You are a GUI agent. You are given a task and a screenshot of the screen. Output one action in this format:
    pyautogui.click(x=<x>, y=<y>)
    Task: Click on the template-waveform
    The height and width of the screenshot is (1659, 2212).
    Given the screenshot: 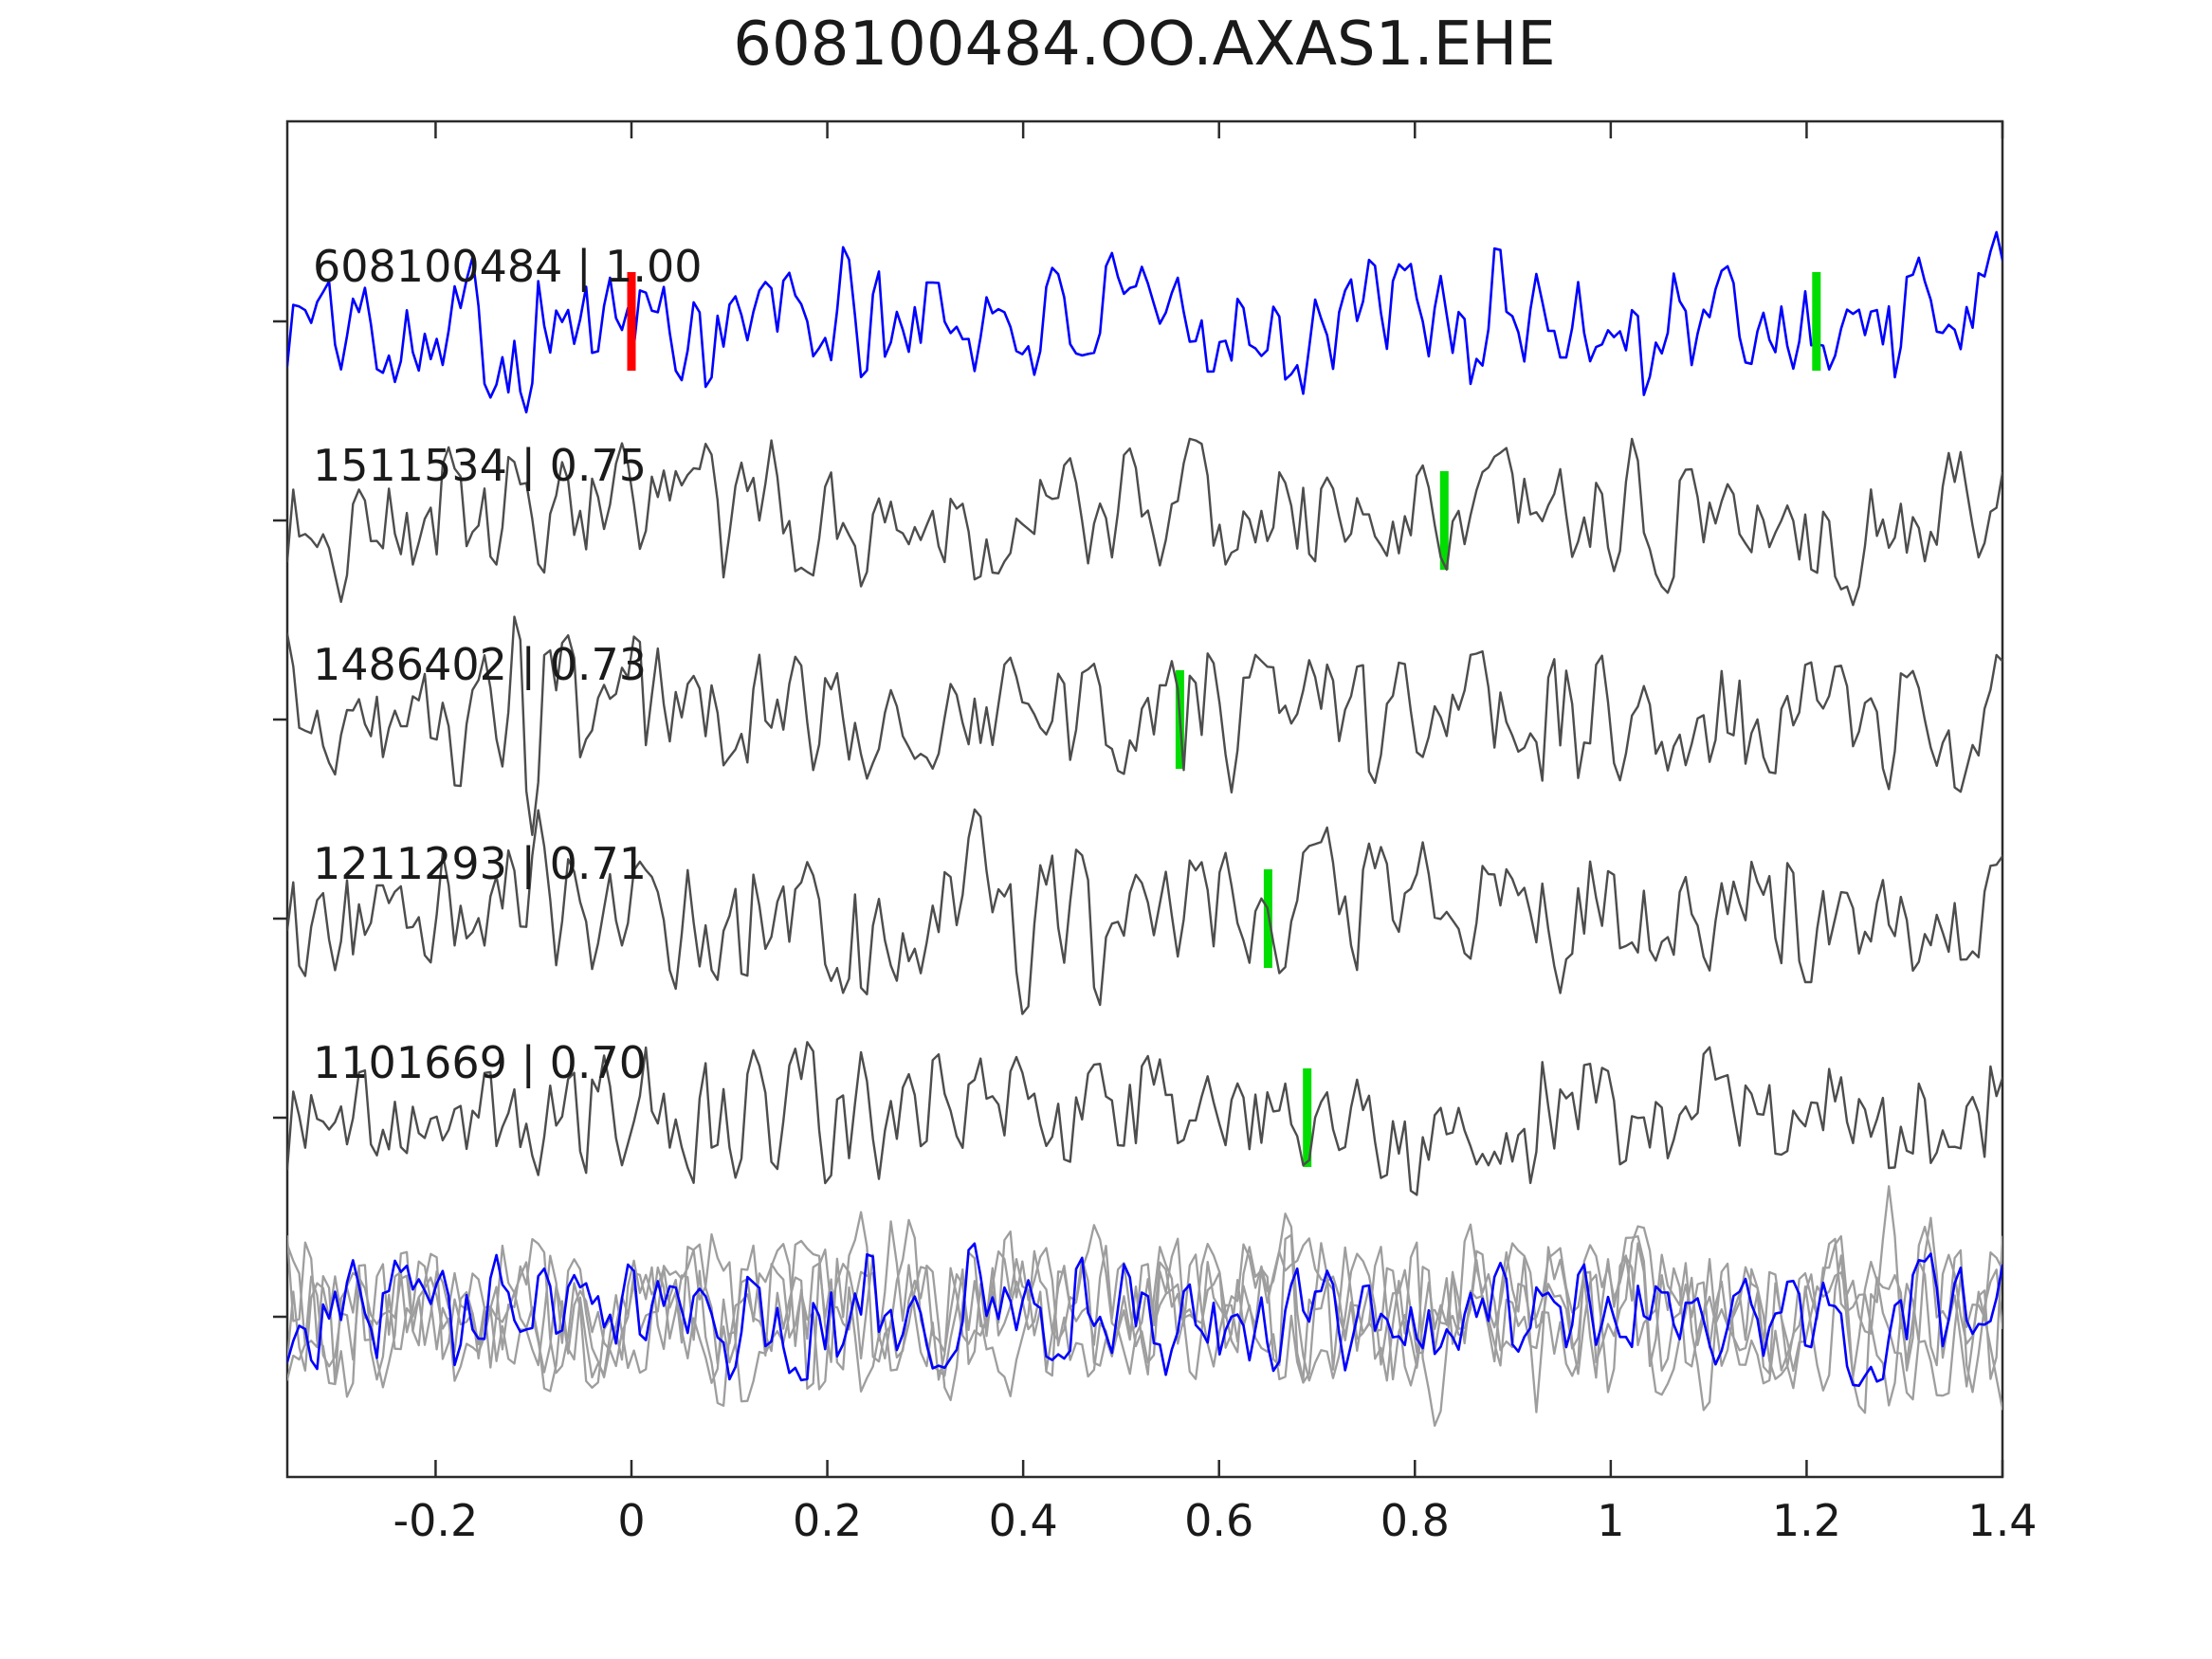 What is the action you would take?
    pyautogui.click(x=1144, y=322)
    